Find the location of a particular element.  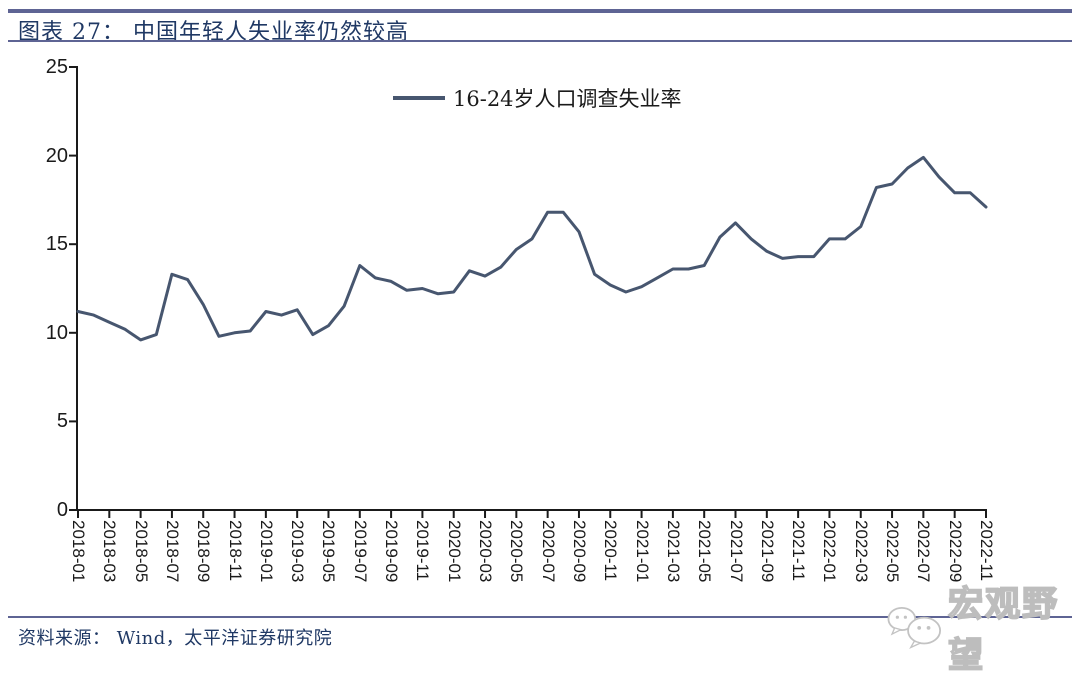

x-axis-tick-label: 2021-11 is located at coordinates (799, 551).